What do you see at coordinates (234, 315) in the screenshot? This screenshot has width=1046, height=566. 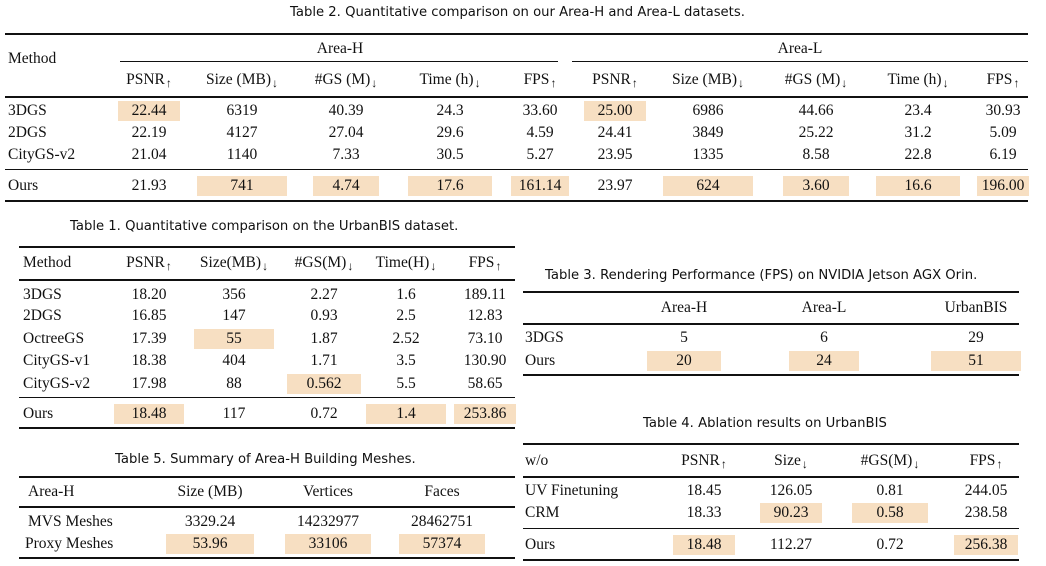 I see `data-cell: 147` at bounding box center [234, 315].